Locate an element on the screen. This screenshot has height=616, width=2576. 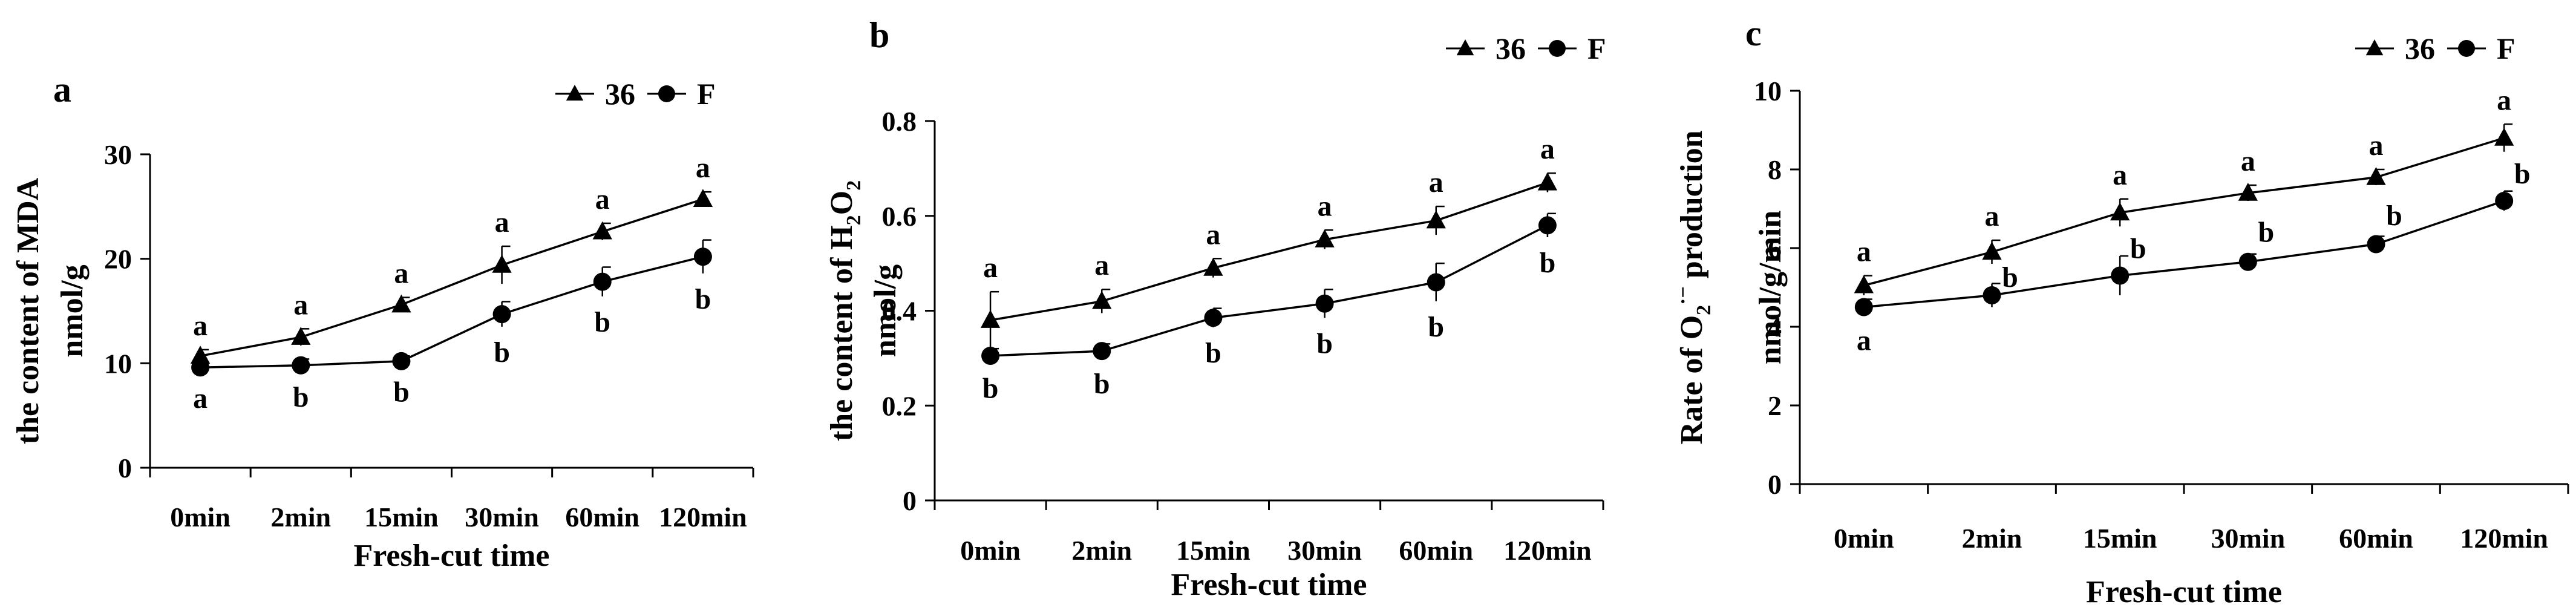
y-tick-label: 0.8 is located at coordinates (899, 122).